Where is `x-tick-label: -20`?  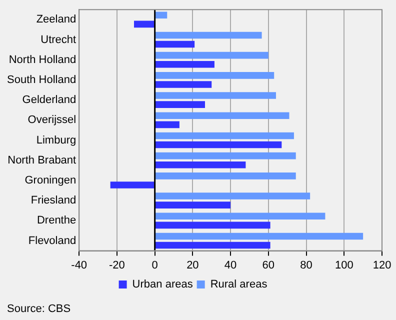
x-tick-label: -20 is located at coordinates (117, 265).